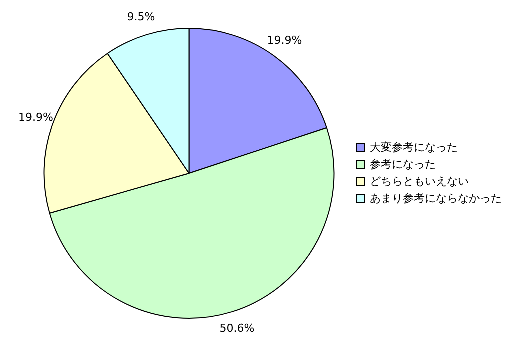  What do you see at coordinates (436, 198) in the screenshot?
I see `legend-label: あまり参考にならなかった` at bounding box center [436, 198].